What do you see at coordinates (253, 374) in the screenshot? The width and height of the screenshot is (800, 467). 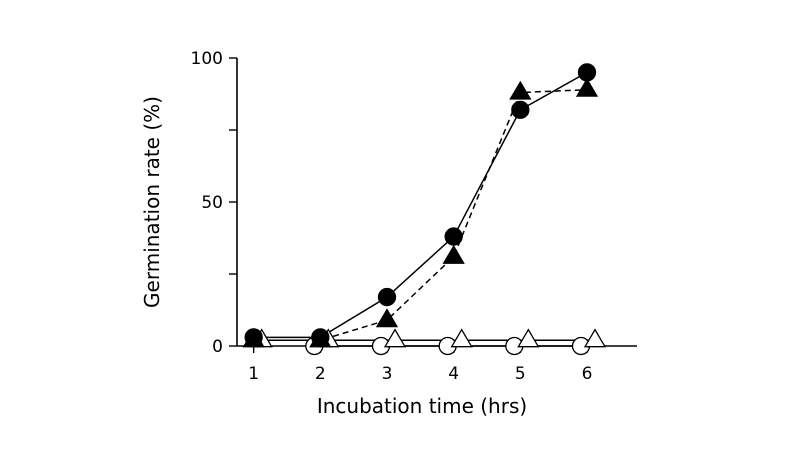 I see `x-tick-label: 1` at bounding box center [253, 374].